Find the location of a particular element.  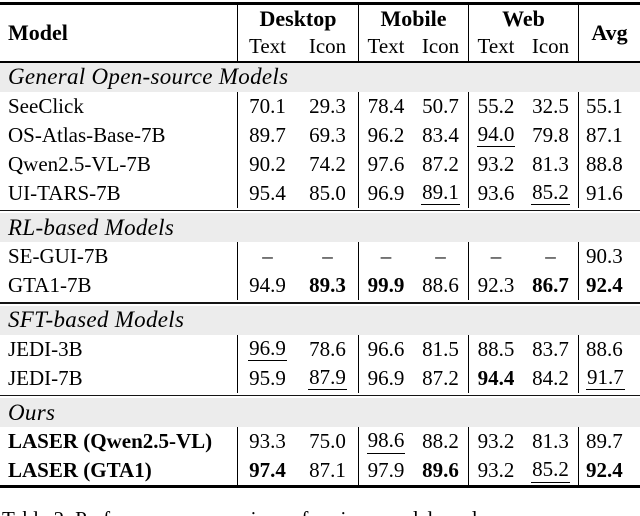

cell-desktop-text: 89.7 is located at coordinates (267, 135).